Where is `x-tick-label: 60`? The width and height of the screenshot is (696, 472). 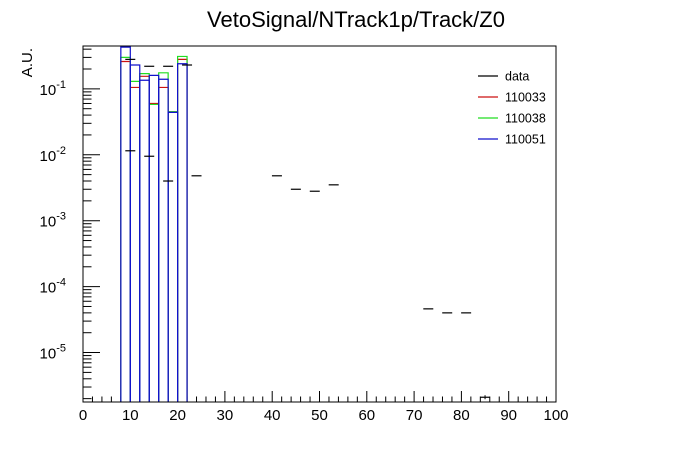
x-tick-label: 60 is located at coordinates (366, 415).